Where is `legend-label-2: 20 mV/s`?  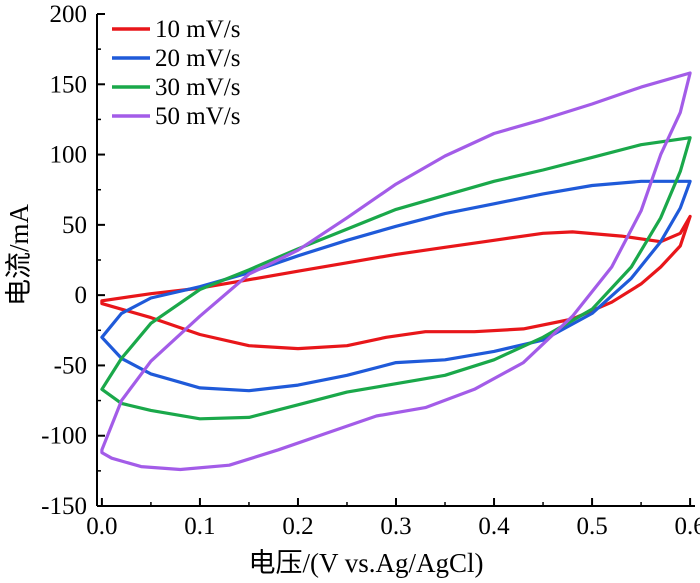
legend-label-2: 20 mV/s is located at coordinates (197, 58).